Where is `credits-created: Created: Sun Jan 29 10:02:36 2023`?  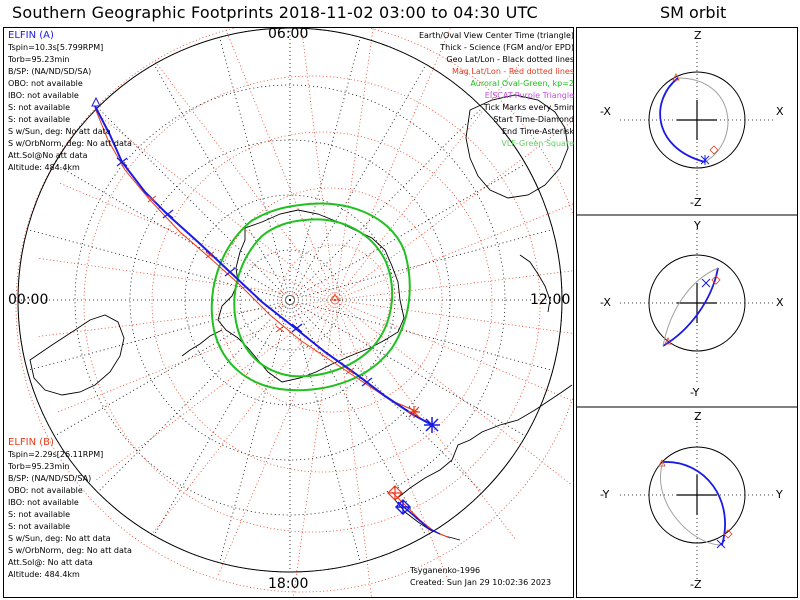 credits-created: Created: Sun Jan 29 10:02:36 2023 is located at coordinates (481, 582).